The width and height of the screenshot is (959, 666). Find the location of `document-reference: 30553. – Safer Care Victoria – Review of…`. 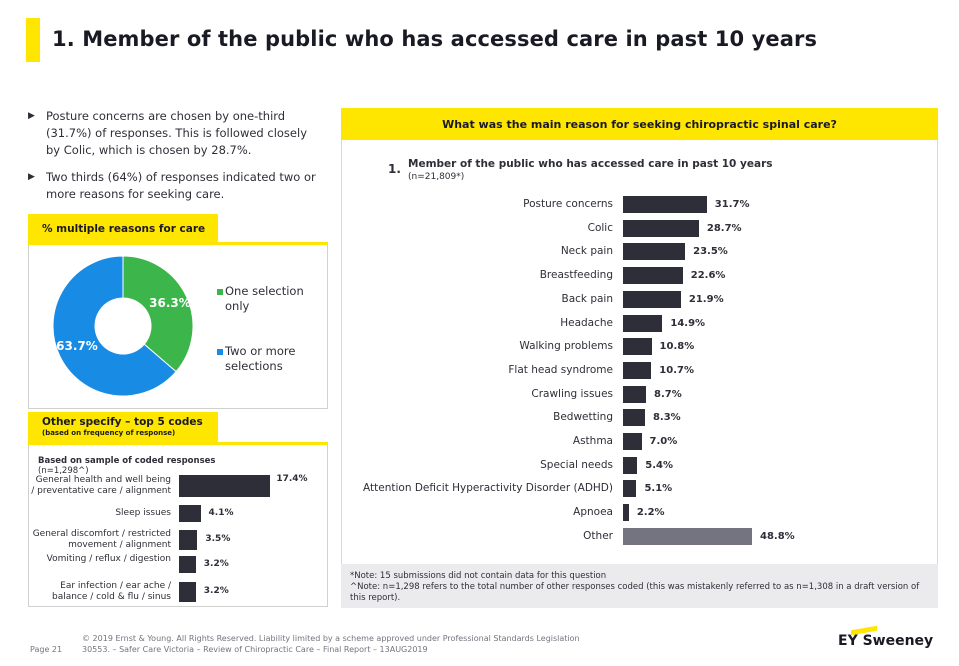

document-reference: 30553. – Safer Care Victoria – Review of… is located at coordinates (255, 649).